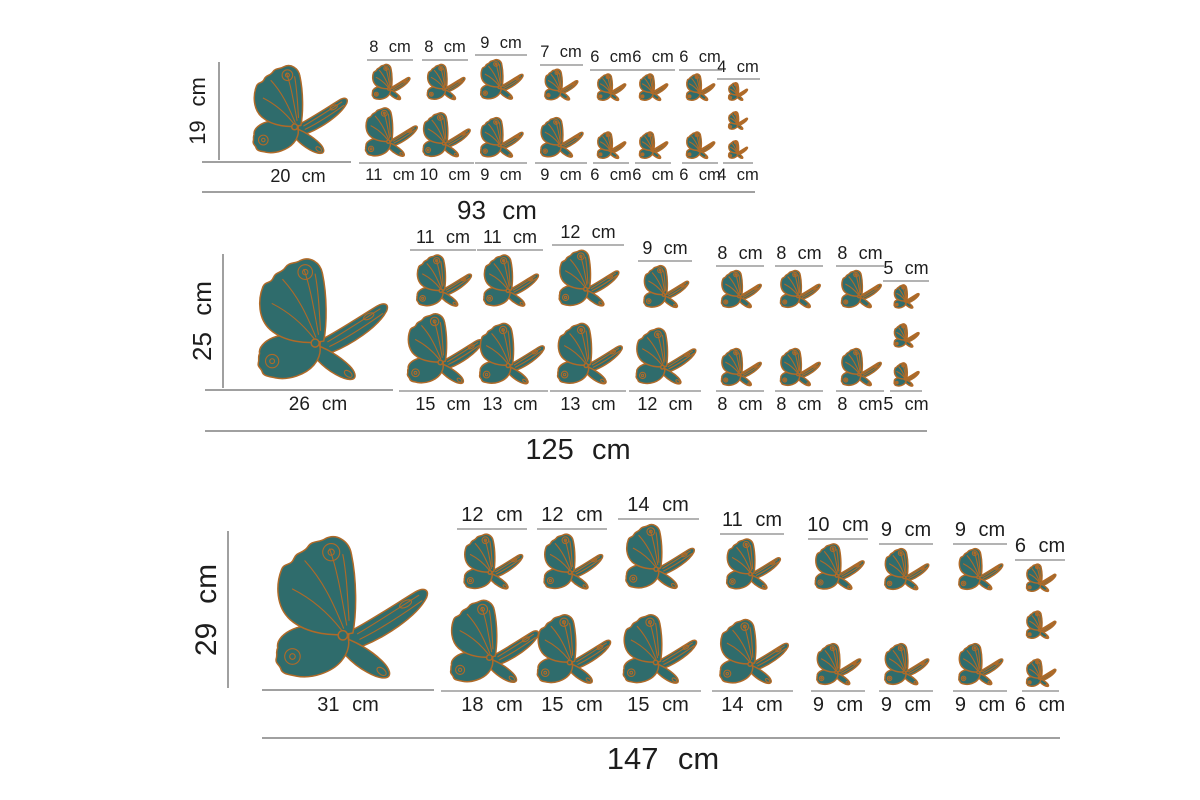 Image resolution: width=1200 pixels, height=800 pixels. What do you see at coordinates (738, 175) in the screenshot?
I see `small-bottom-size-label: 4 cm` at bounding box center [738, 175].